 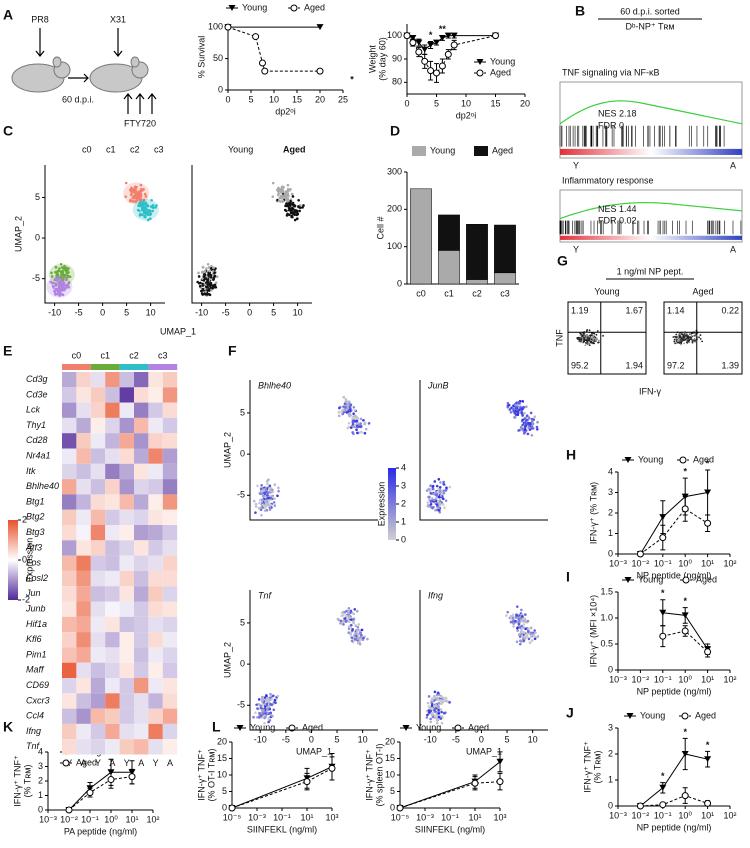 I want to click on x-tick-label: 10⁻¹, so click(x=663, y=815).